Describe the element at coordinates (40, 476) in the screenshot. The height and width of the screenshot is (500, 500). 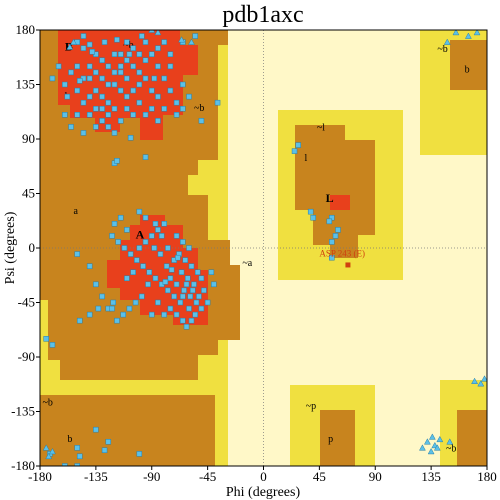
I see `x-tick-label: -180` at that location.